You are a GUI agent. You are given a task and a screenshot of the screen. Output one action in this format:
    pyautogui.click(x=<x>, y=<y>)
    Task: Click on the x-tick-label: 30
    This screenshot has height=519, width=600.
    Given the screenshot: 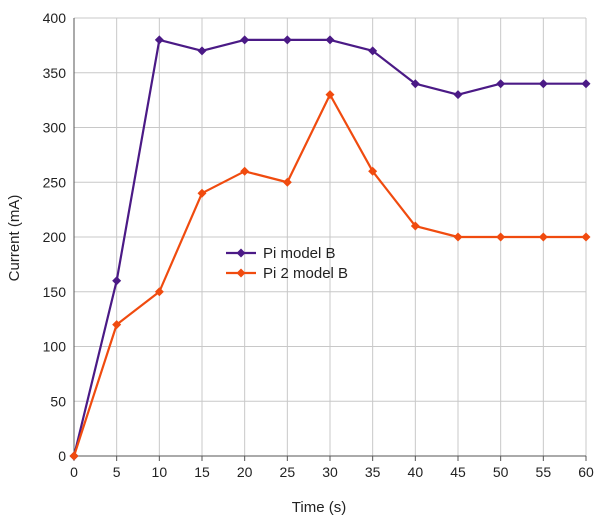 What is the action you would take?
    pyautogui.click(x=330, y=472)
    